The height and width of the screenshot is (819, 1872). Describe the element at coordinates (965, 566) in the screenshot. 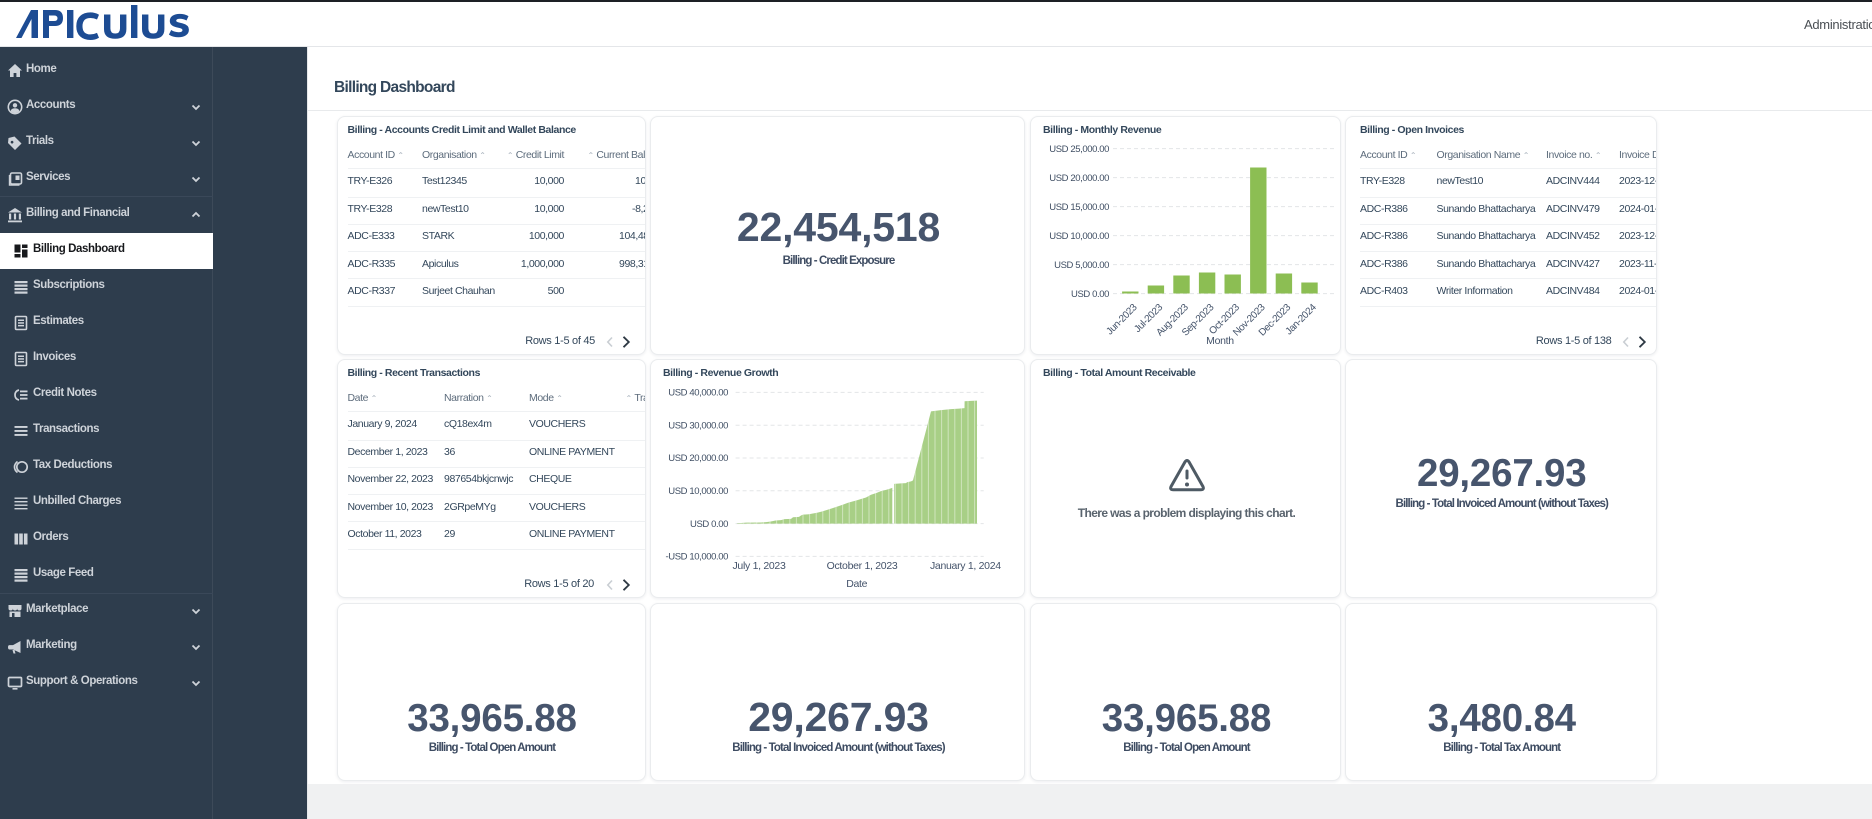

I see `svg-text: January 1, 2024` at that location.